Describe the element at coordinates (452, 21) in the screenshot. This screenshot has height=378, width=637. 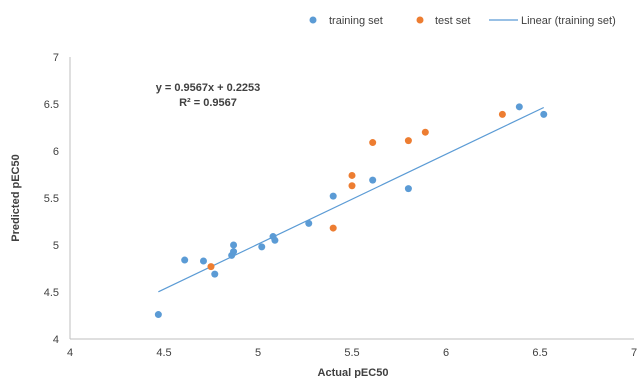
I see `legend-label-test-set: test set` at that location.